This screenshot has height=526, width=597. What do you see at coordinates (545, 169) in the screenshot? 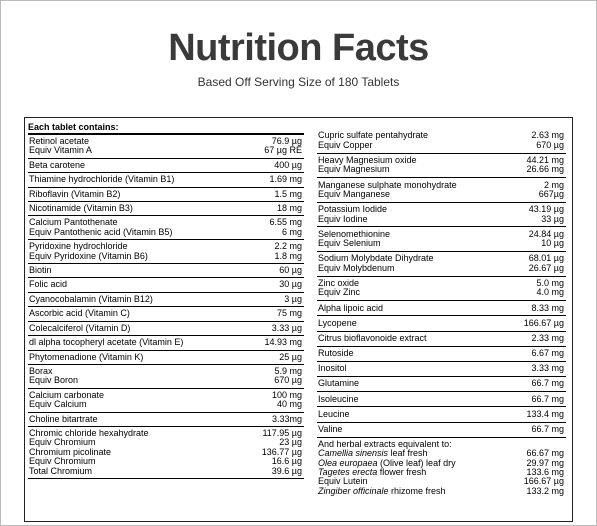
I see `amount: 26.66 mg` at bounding box center [545, 169].